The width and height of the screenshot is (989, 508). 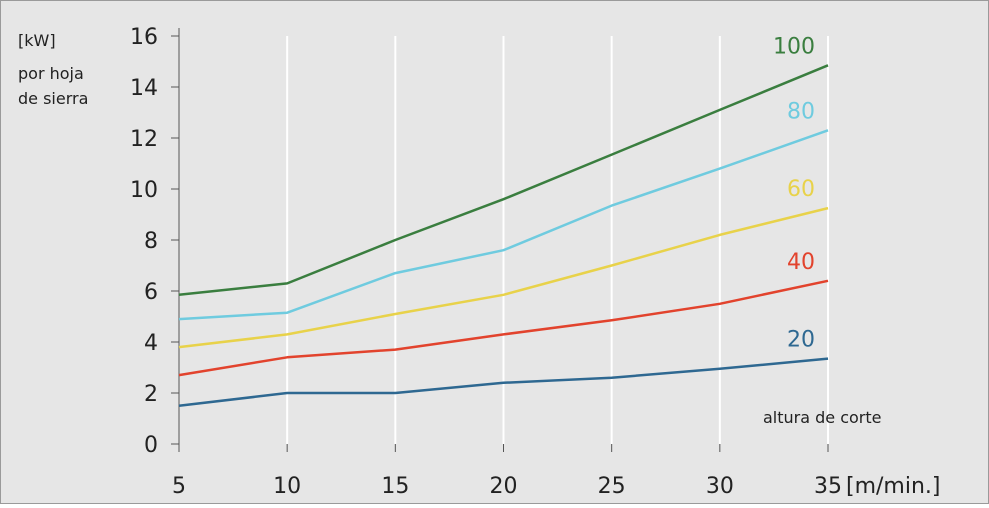 What do you see at coordinates (801, 189) in the screenshot?
I see `series-label-60: 60` at bounding box center [801, 189].